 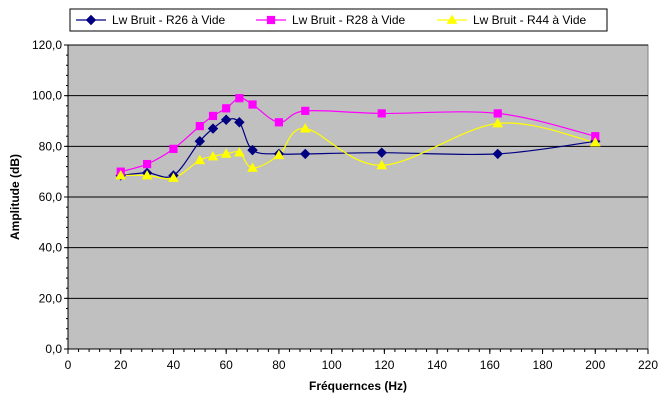 What do you see at coordinates (51, 248) in the screenshot?
I see `y-tick-label: 40,0` at bounding box center [51, 248].